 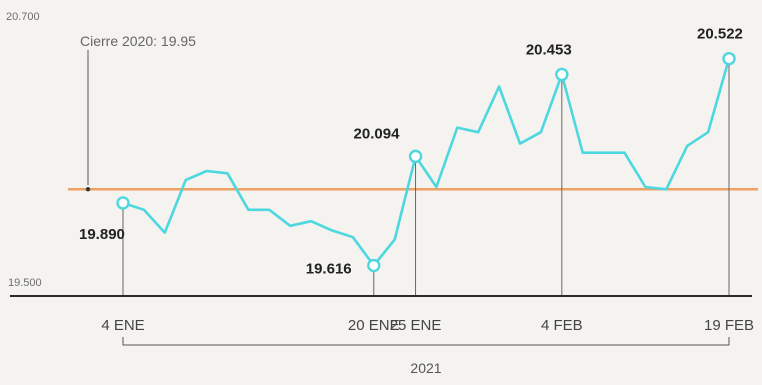 I want to click on x-tick-label: 19 FEB, so click(x=729, y=325).